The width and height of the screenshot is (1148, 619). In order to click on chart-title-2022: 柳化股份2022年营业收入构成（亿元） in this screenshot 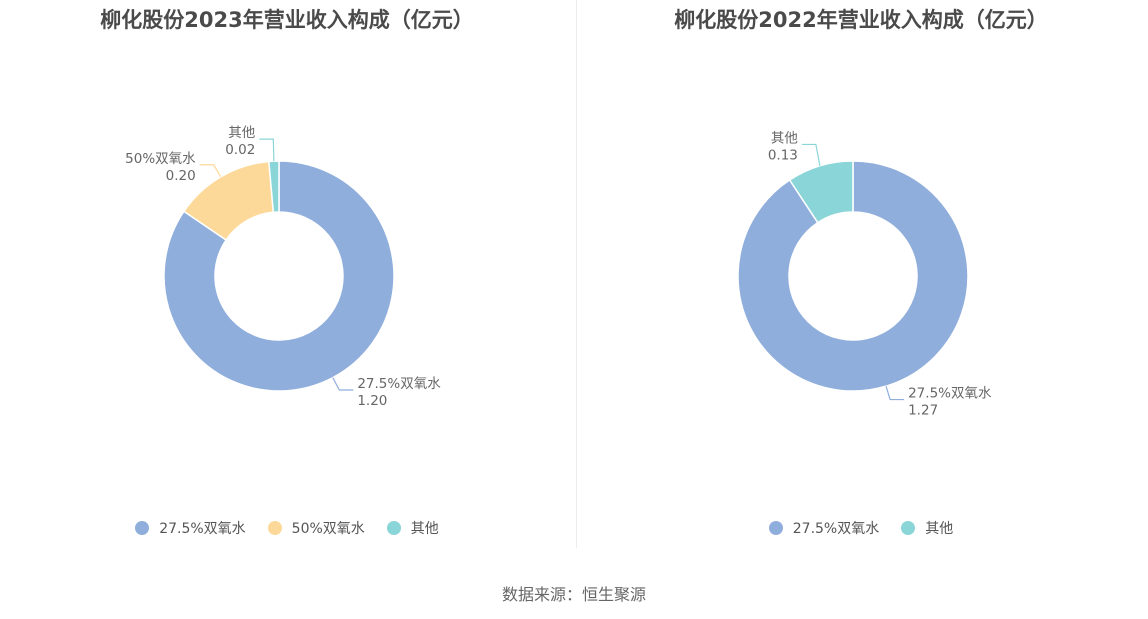, I will do `click(861, 20)`.